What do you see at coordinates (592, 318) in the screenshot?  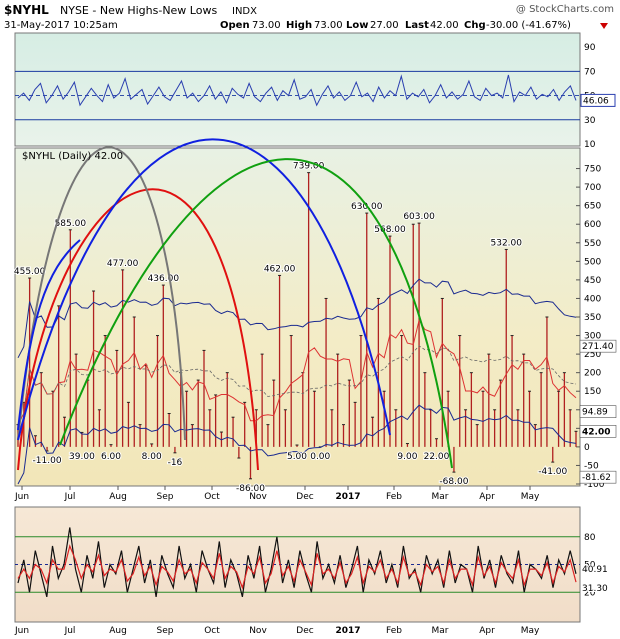 I see `main-tick-label: 350` at bounding box center [592, 318].